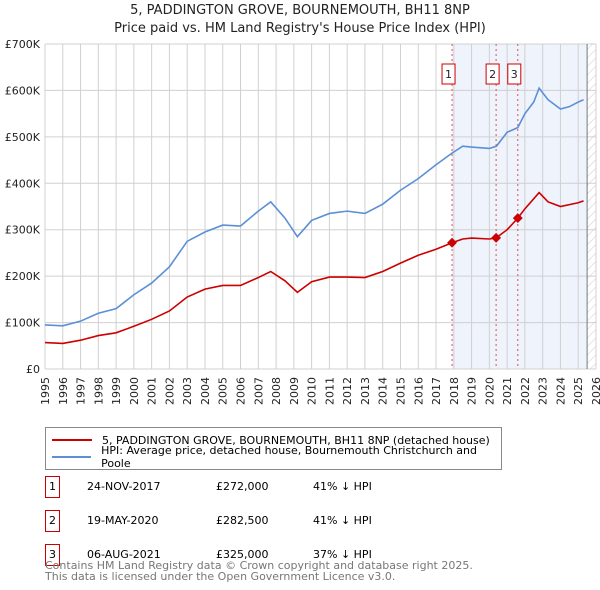 This screenshot has height=590, width=600. I want to click on sale-date: 24-NOV-2017, so click(124, 486).